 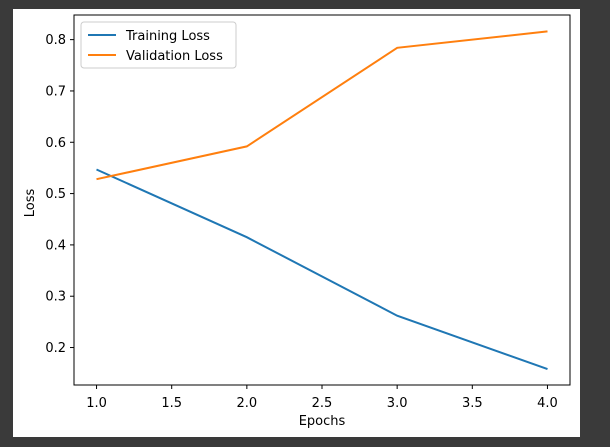 What do you see at coordinates (167, 36) in the screenshot?
I see `legend-label-training-loss: Training Loss` at bounding box center [167, 36].